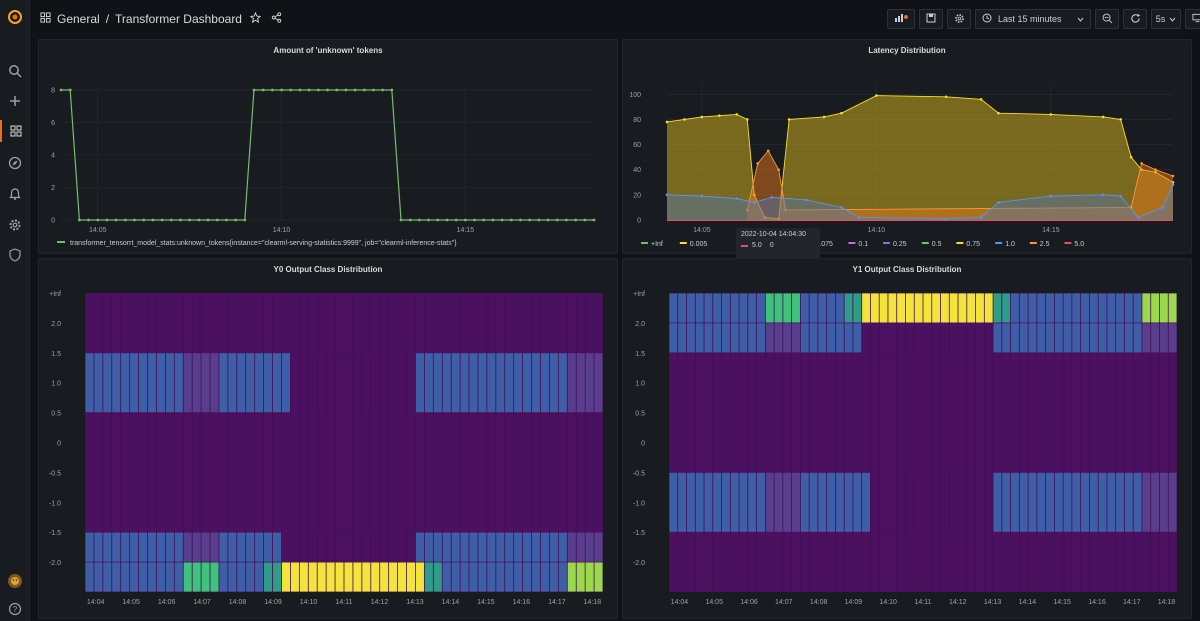  Describe the element at coordinates (15, 581) in the screenshot. I see `avatar-icon` at that location.